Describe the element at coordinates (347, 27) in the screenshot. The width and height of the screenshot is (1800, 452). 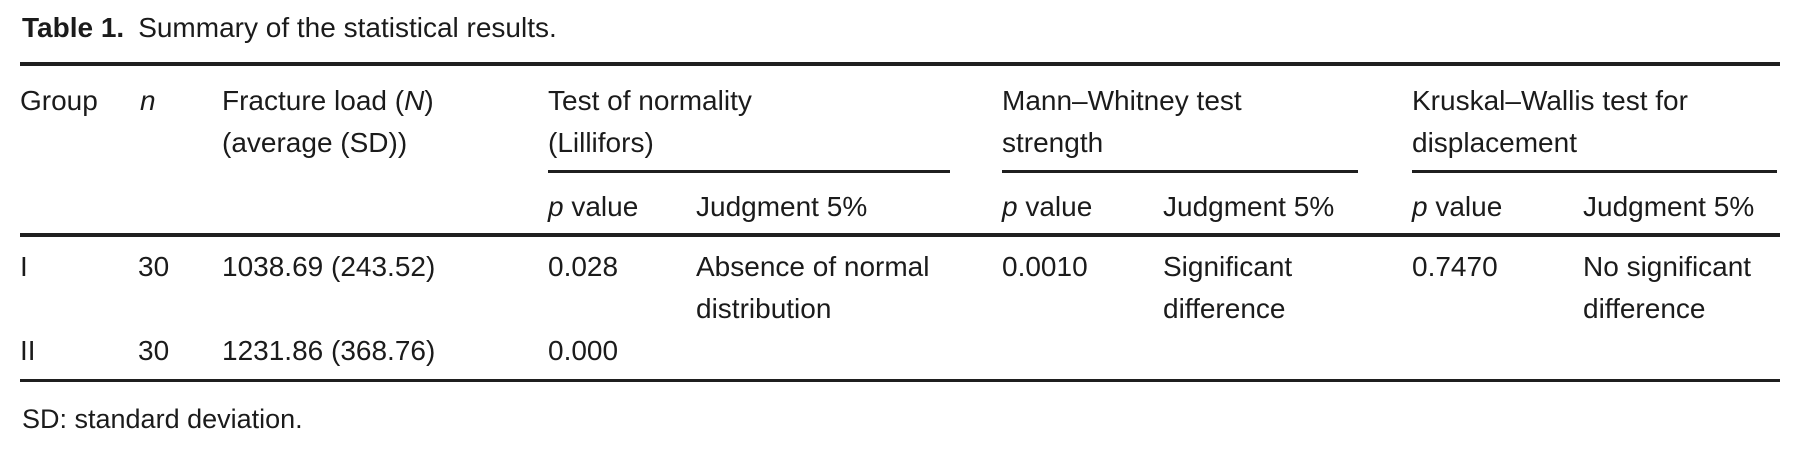
I see `table-caption-text: Summary of the statistical results.` at that location.